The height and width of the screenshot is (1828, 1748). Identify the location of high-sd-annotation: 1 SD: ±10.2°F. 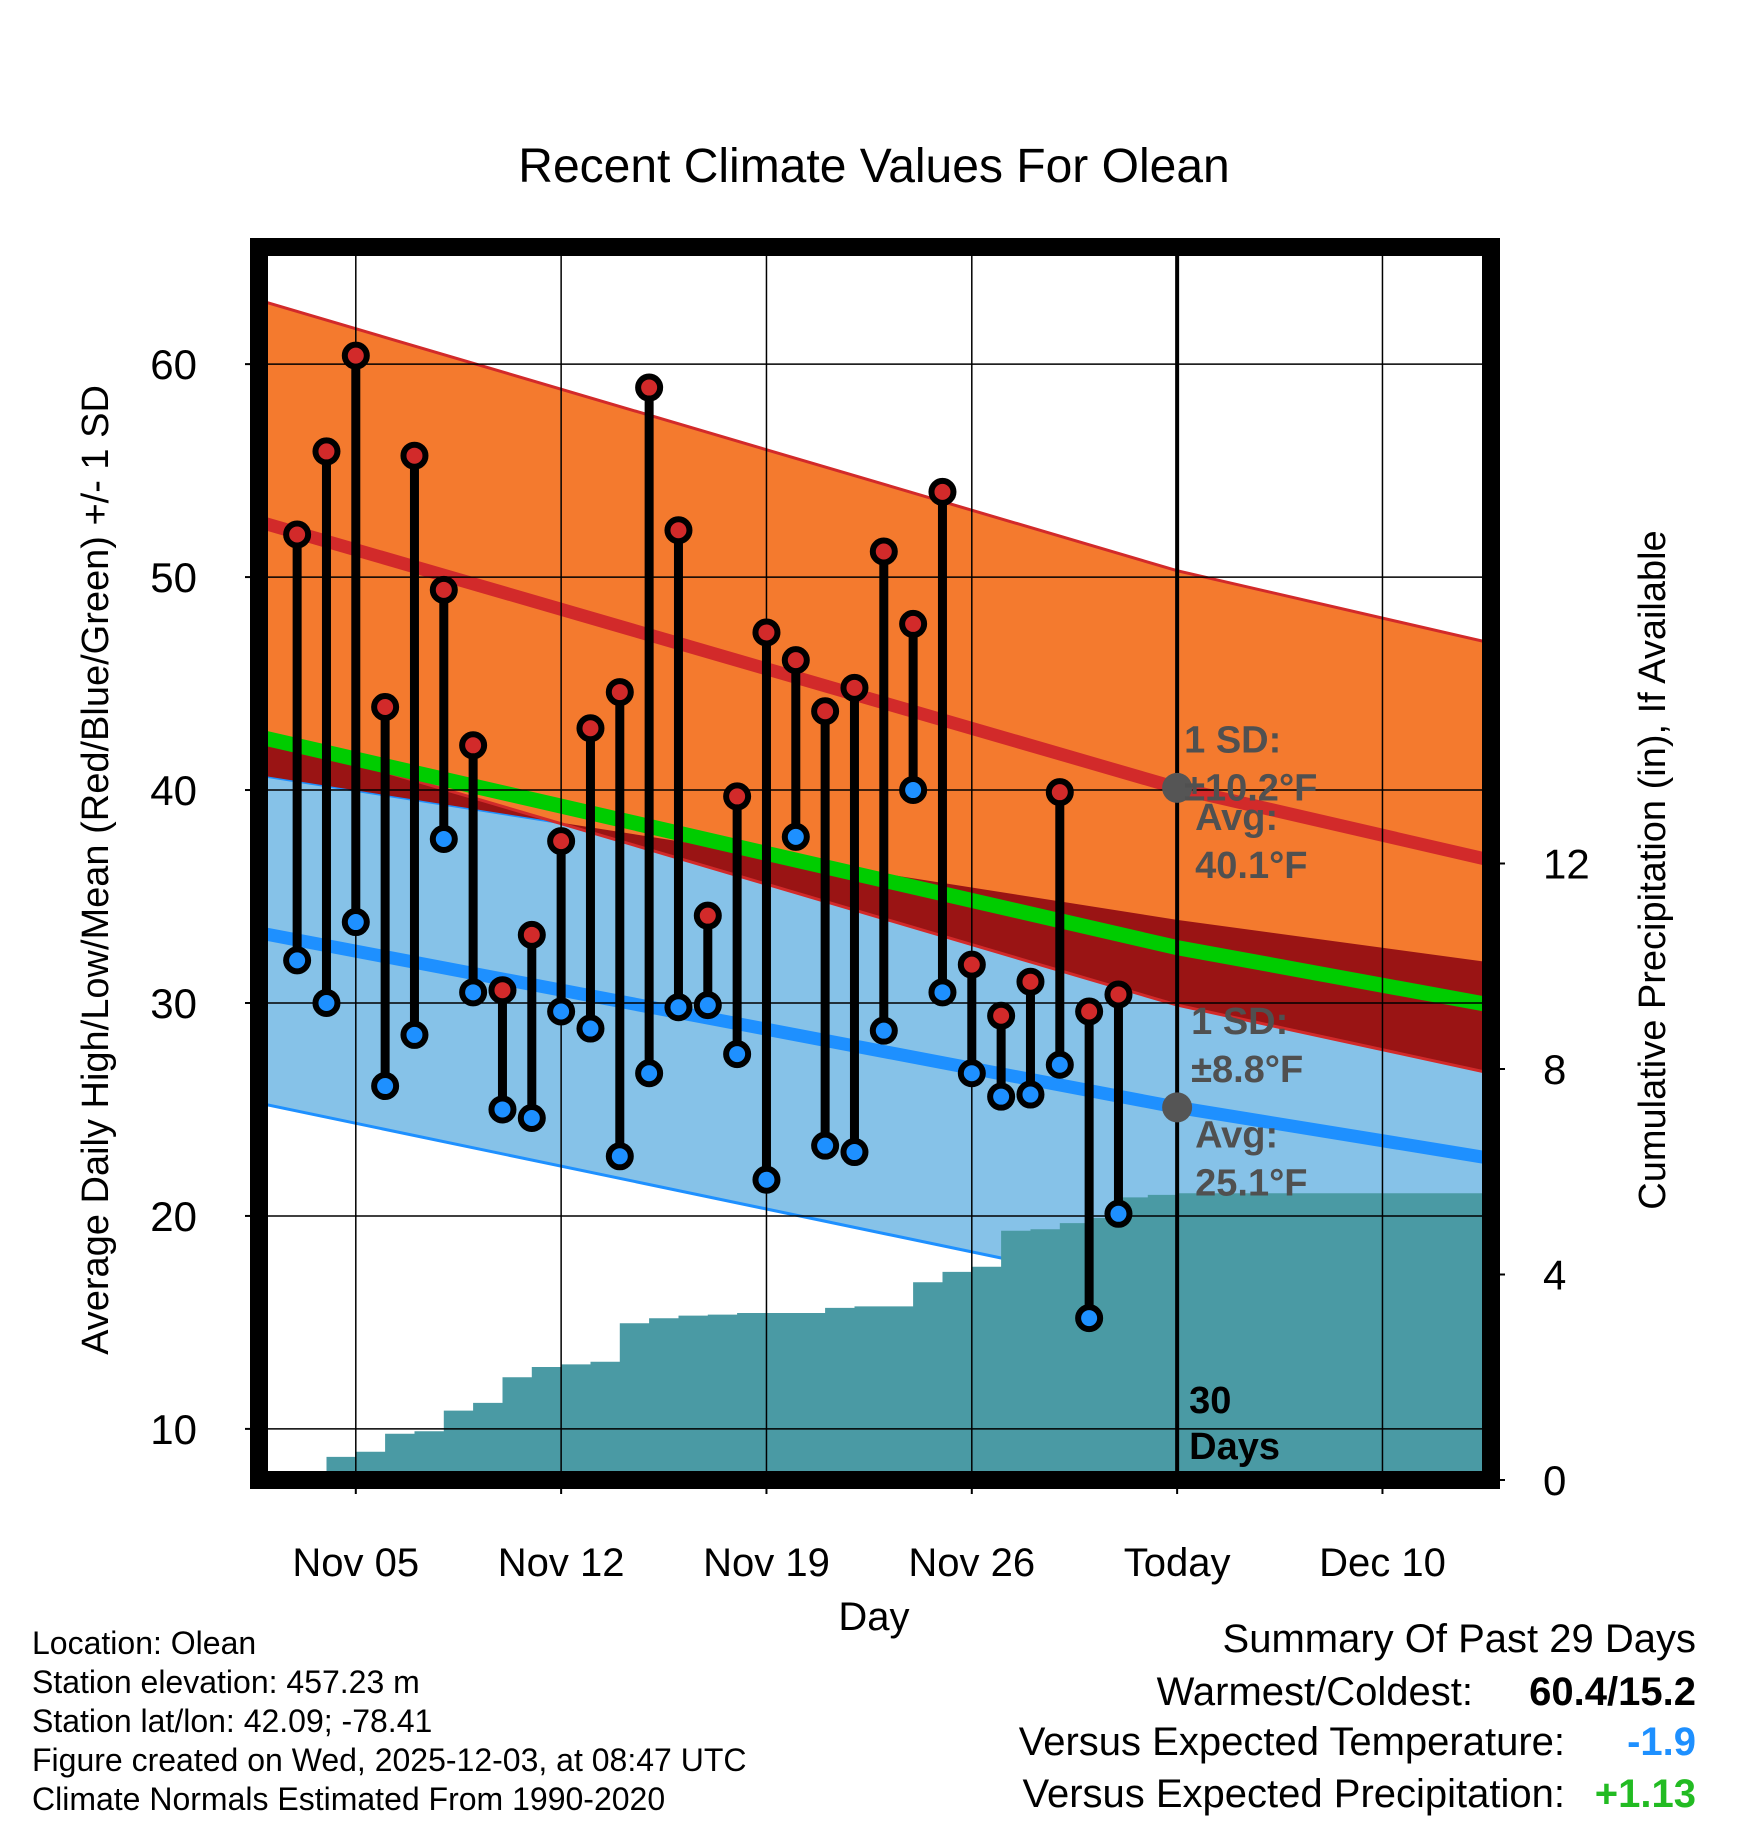
(1250, 765).